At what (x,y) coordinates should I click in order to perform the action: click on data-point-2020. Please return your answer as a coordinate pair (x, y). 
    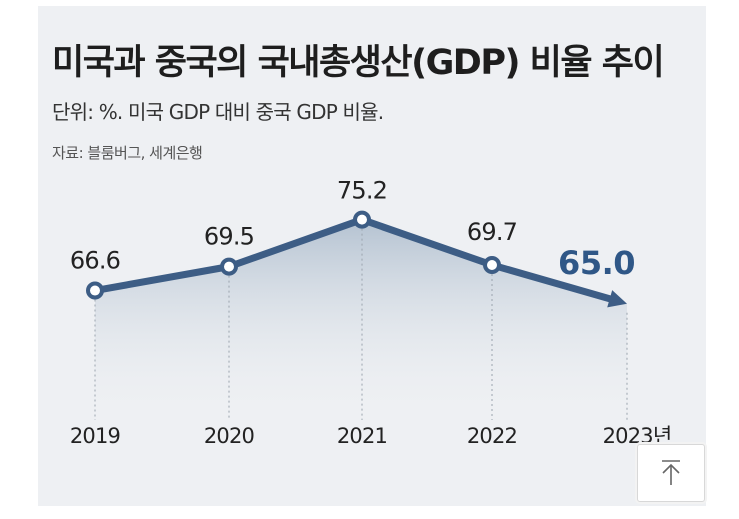
    Looking at the image, I should click on (229, 266).